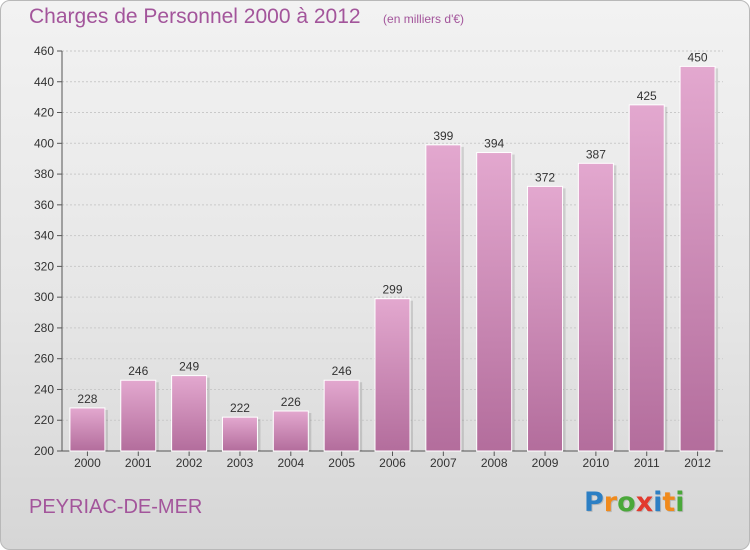 The height and width of the screenshot is (550, 750). Describe the element at coordinates (424, 19) in the screenshot. I see `chart-subtitle: (en milliers d'€)` at that location.